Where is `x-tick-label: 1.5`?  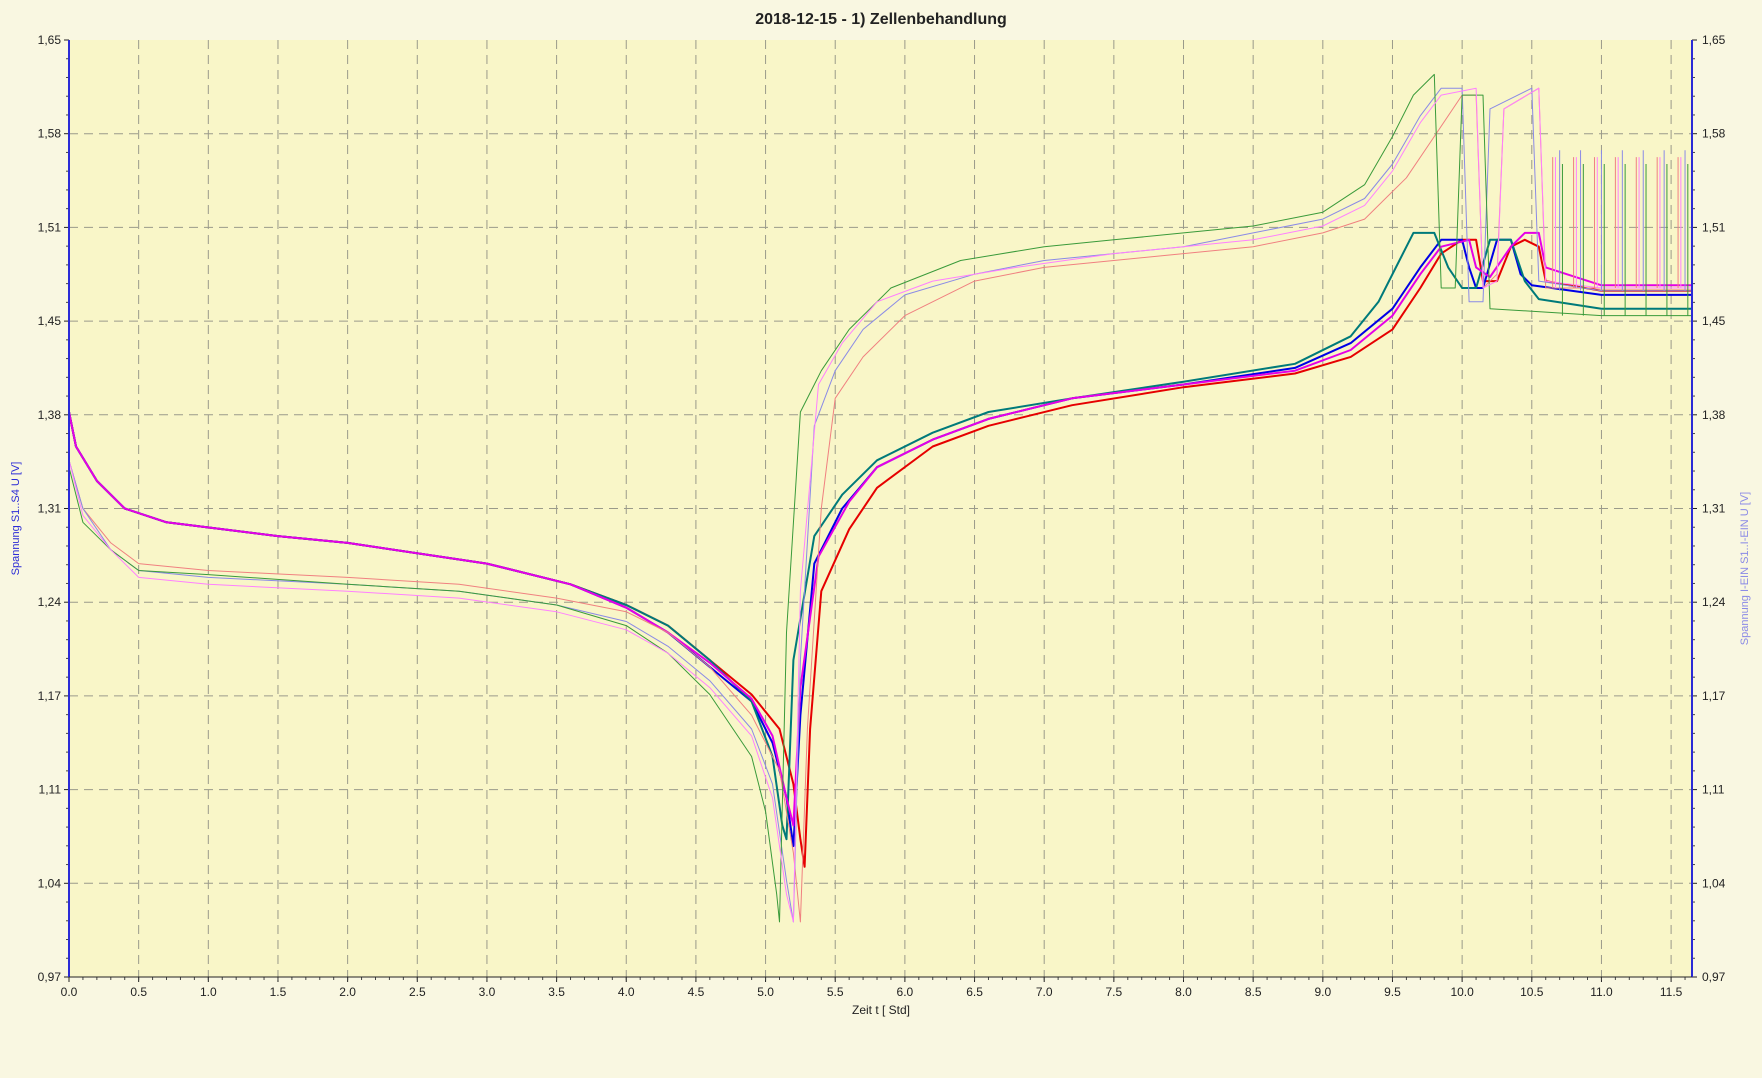
x-tick-label: 1.5 is located at coordinates (278, 992).